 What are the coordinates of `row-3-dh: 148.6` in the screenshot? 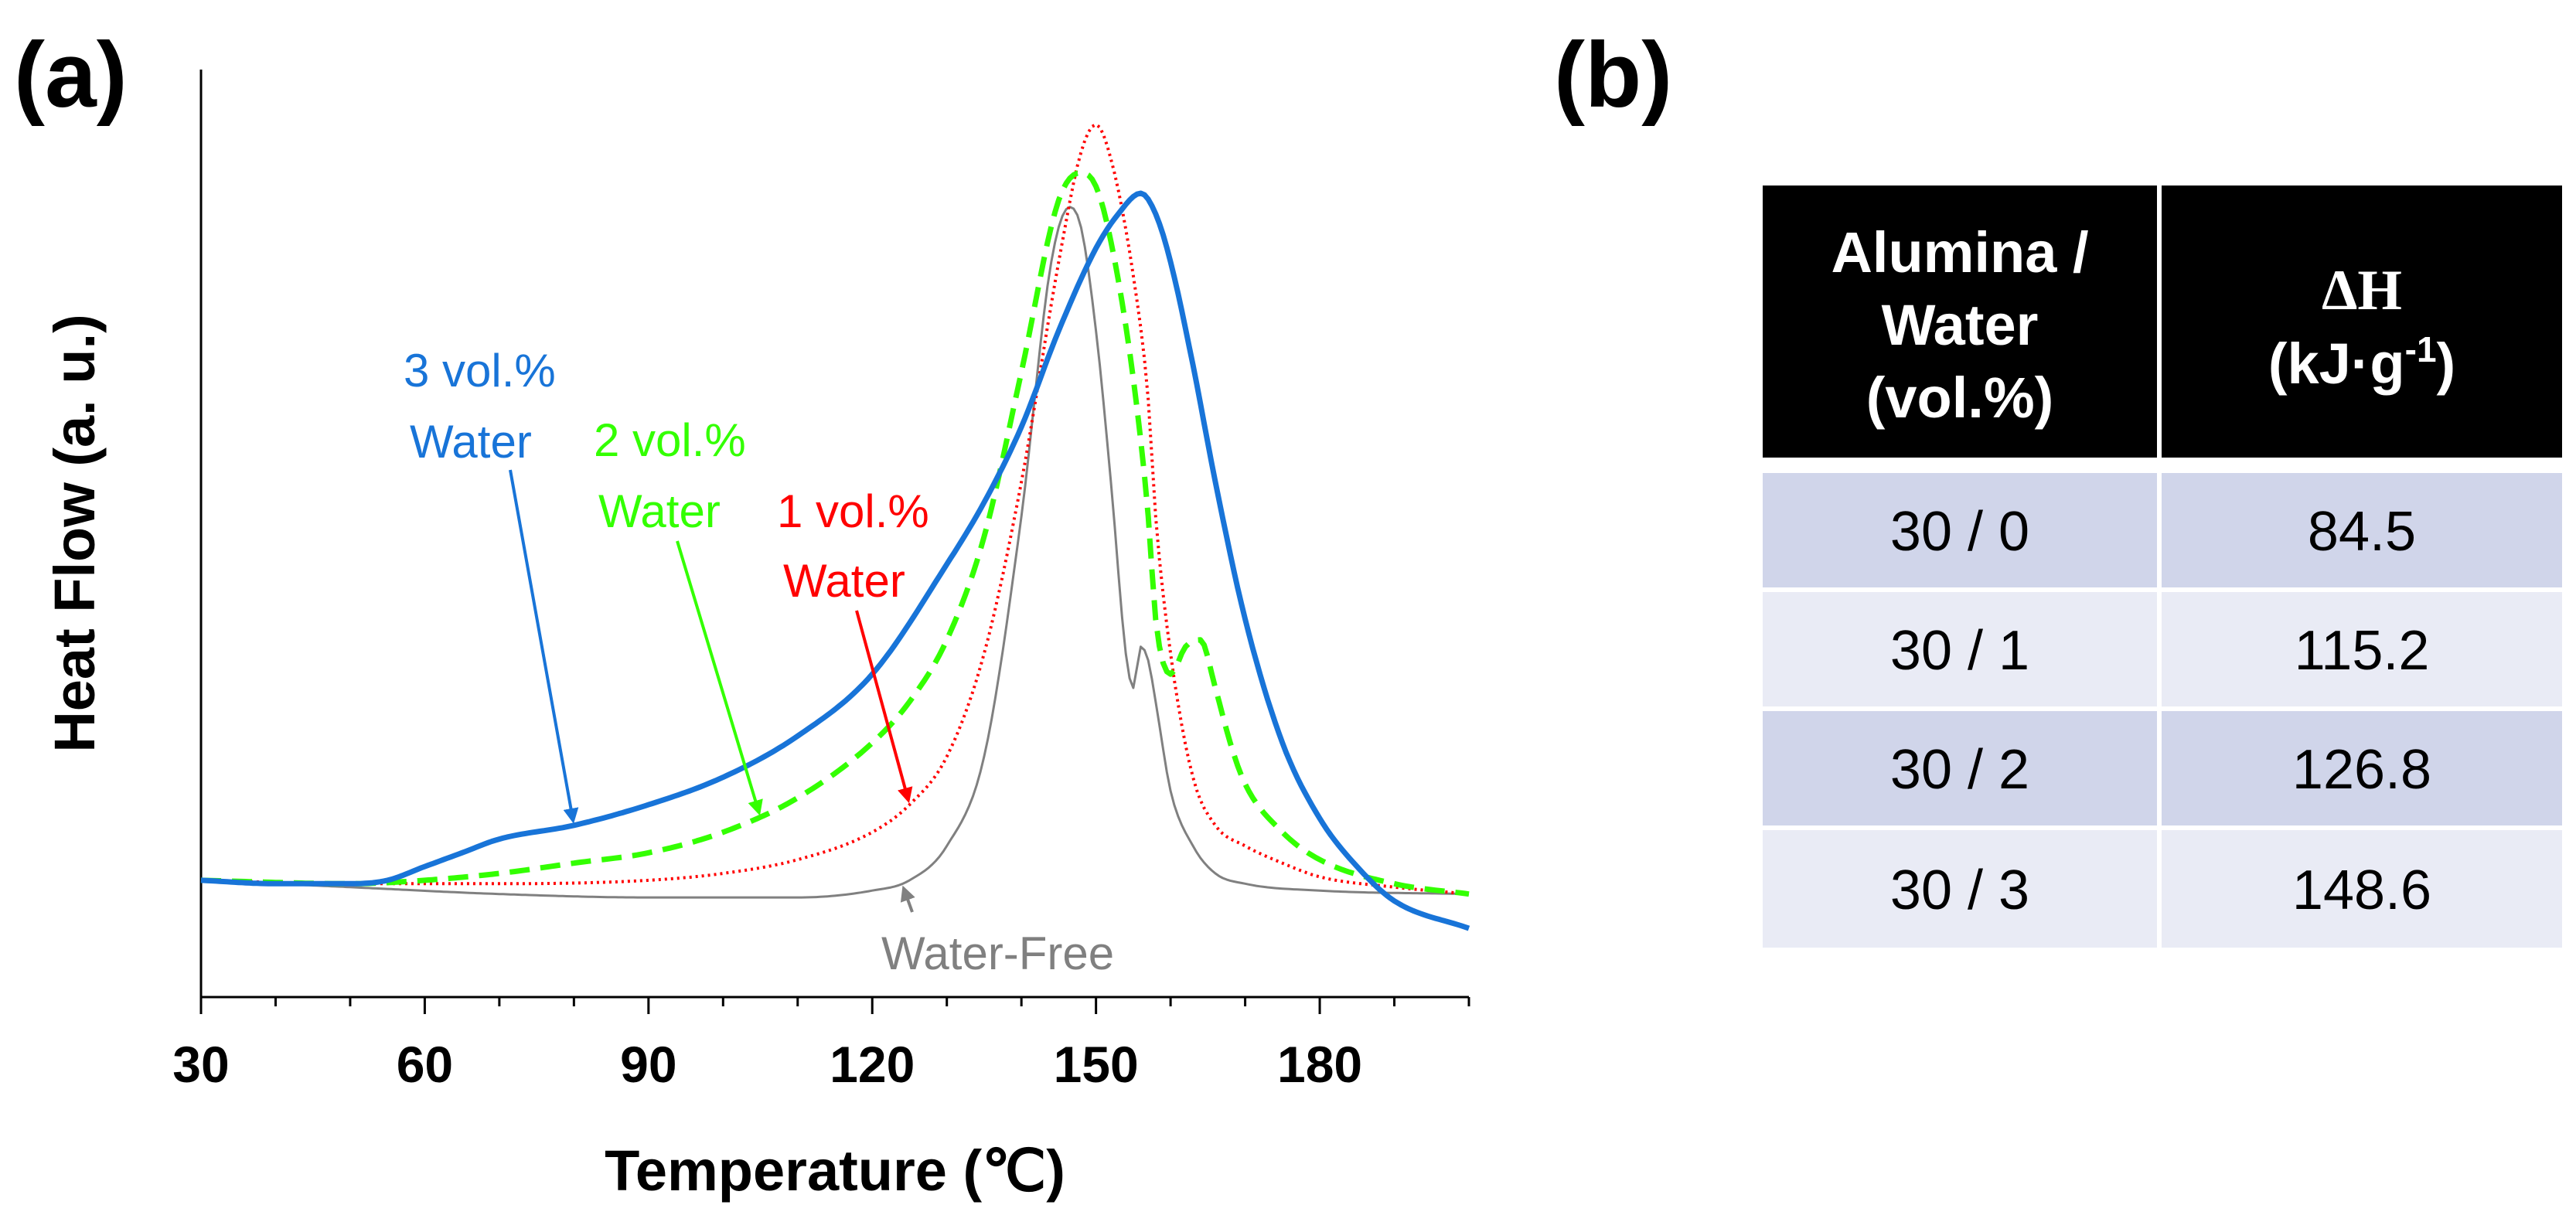 It's located at (2361, 890).